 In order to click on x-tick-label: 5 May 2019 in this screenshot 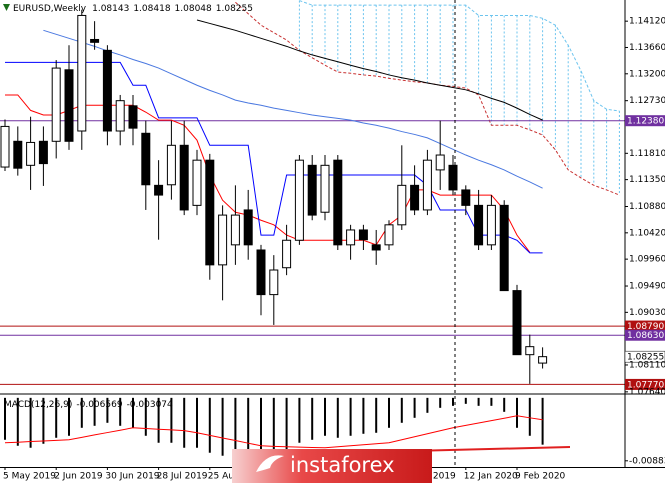, I will do `click(29, 477)`.